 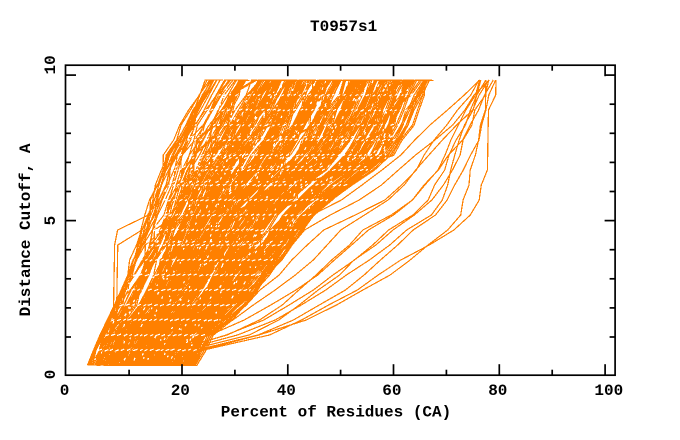 I want to click on svg-text: Distance Cutoff, A, so click(x=26, y=229).